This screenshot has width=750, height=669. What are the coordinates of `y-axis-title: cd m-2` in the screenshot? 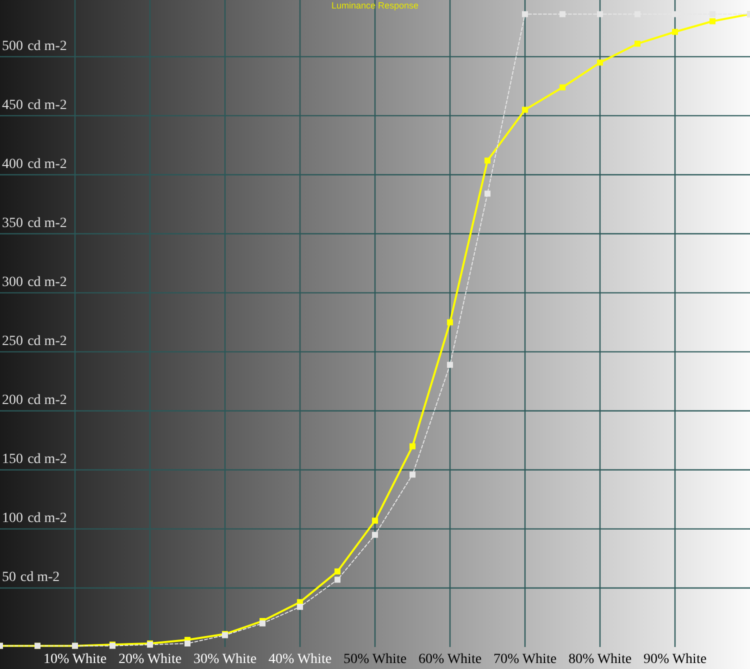 It's located at (40, 578).